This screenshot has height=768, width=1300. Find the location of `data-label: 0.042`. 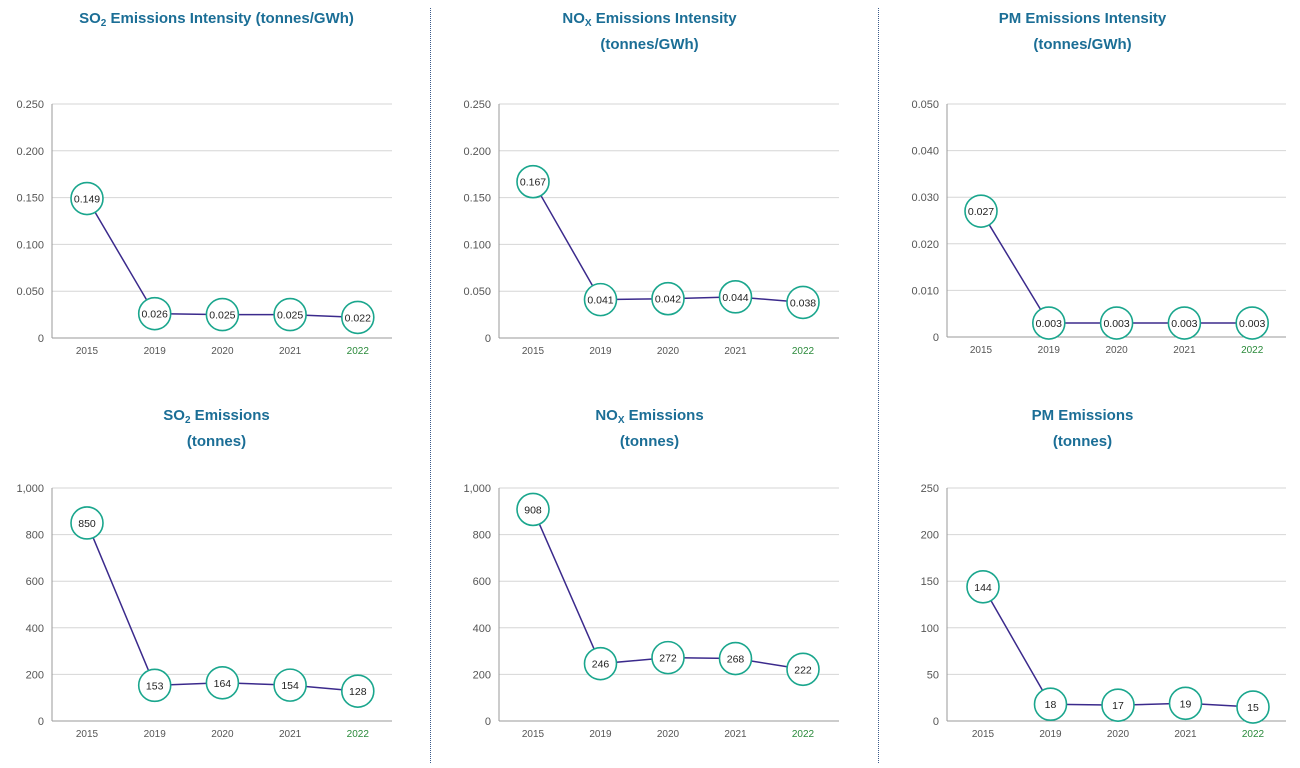

data-label: 0.042 is located at coordinates (668, 300).